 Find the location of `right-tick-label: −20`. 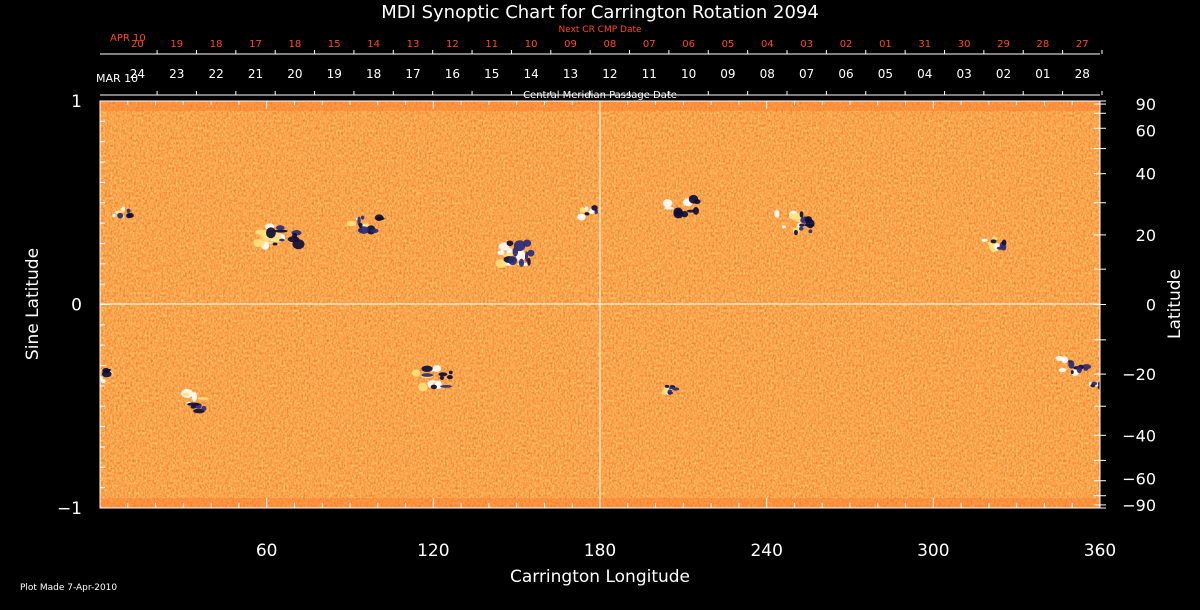

right-tick-label: −20 is located at coordinates (1139, 374).